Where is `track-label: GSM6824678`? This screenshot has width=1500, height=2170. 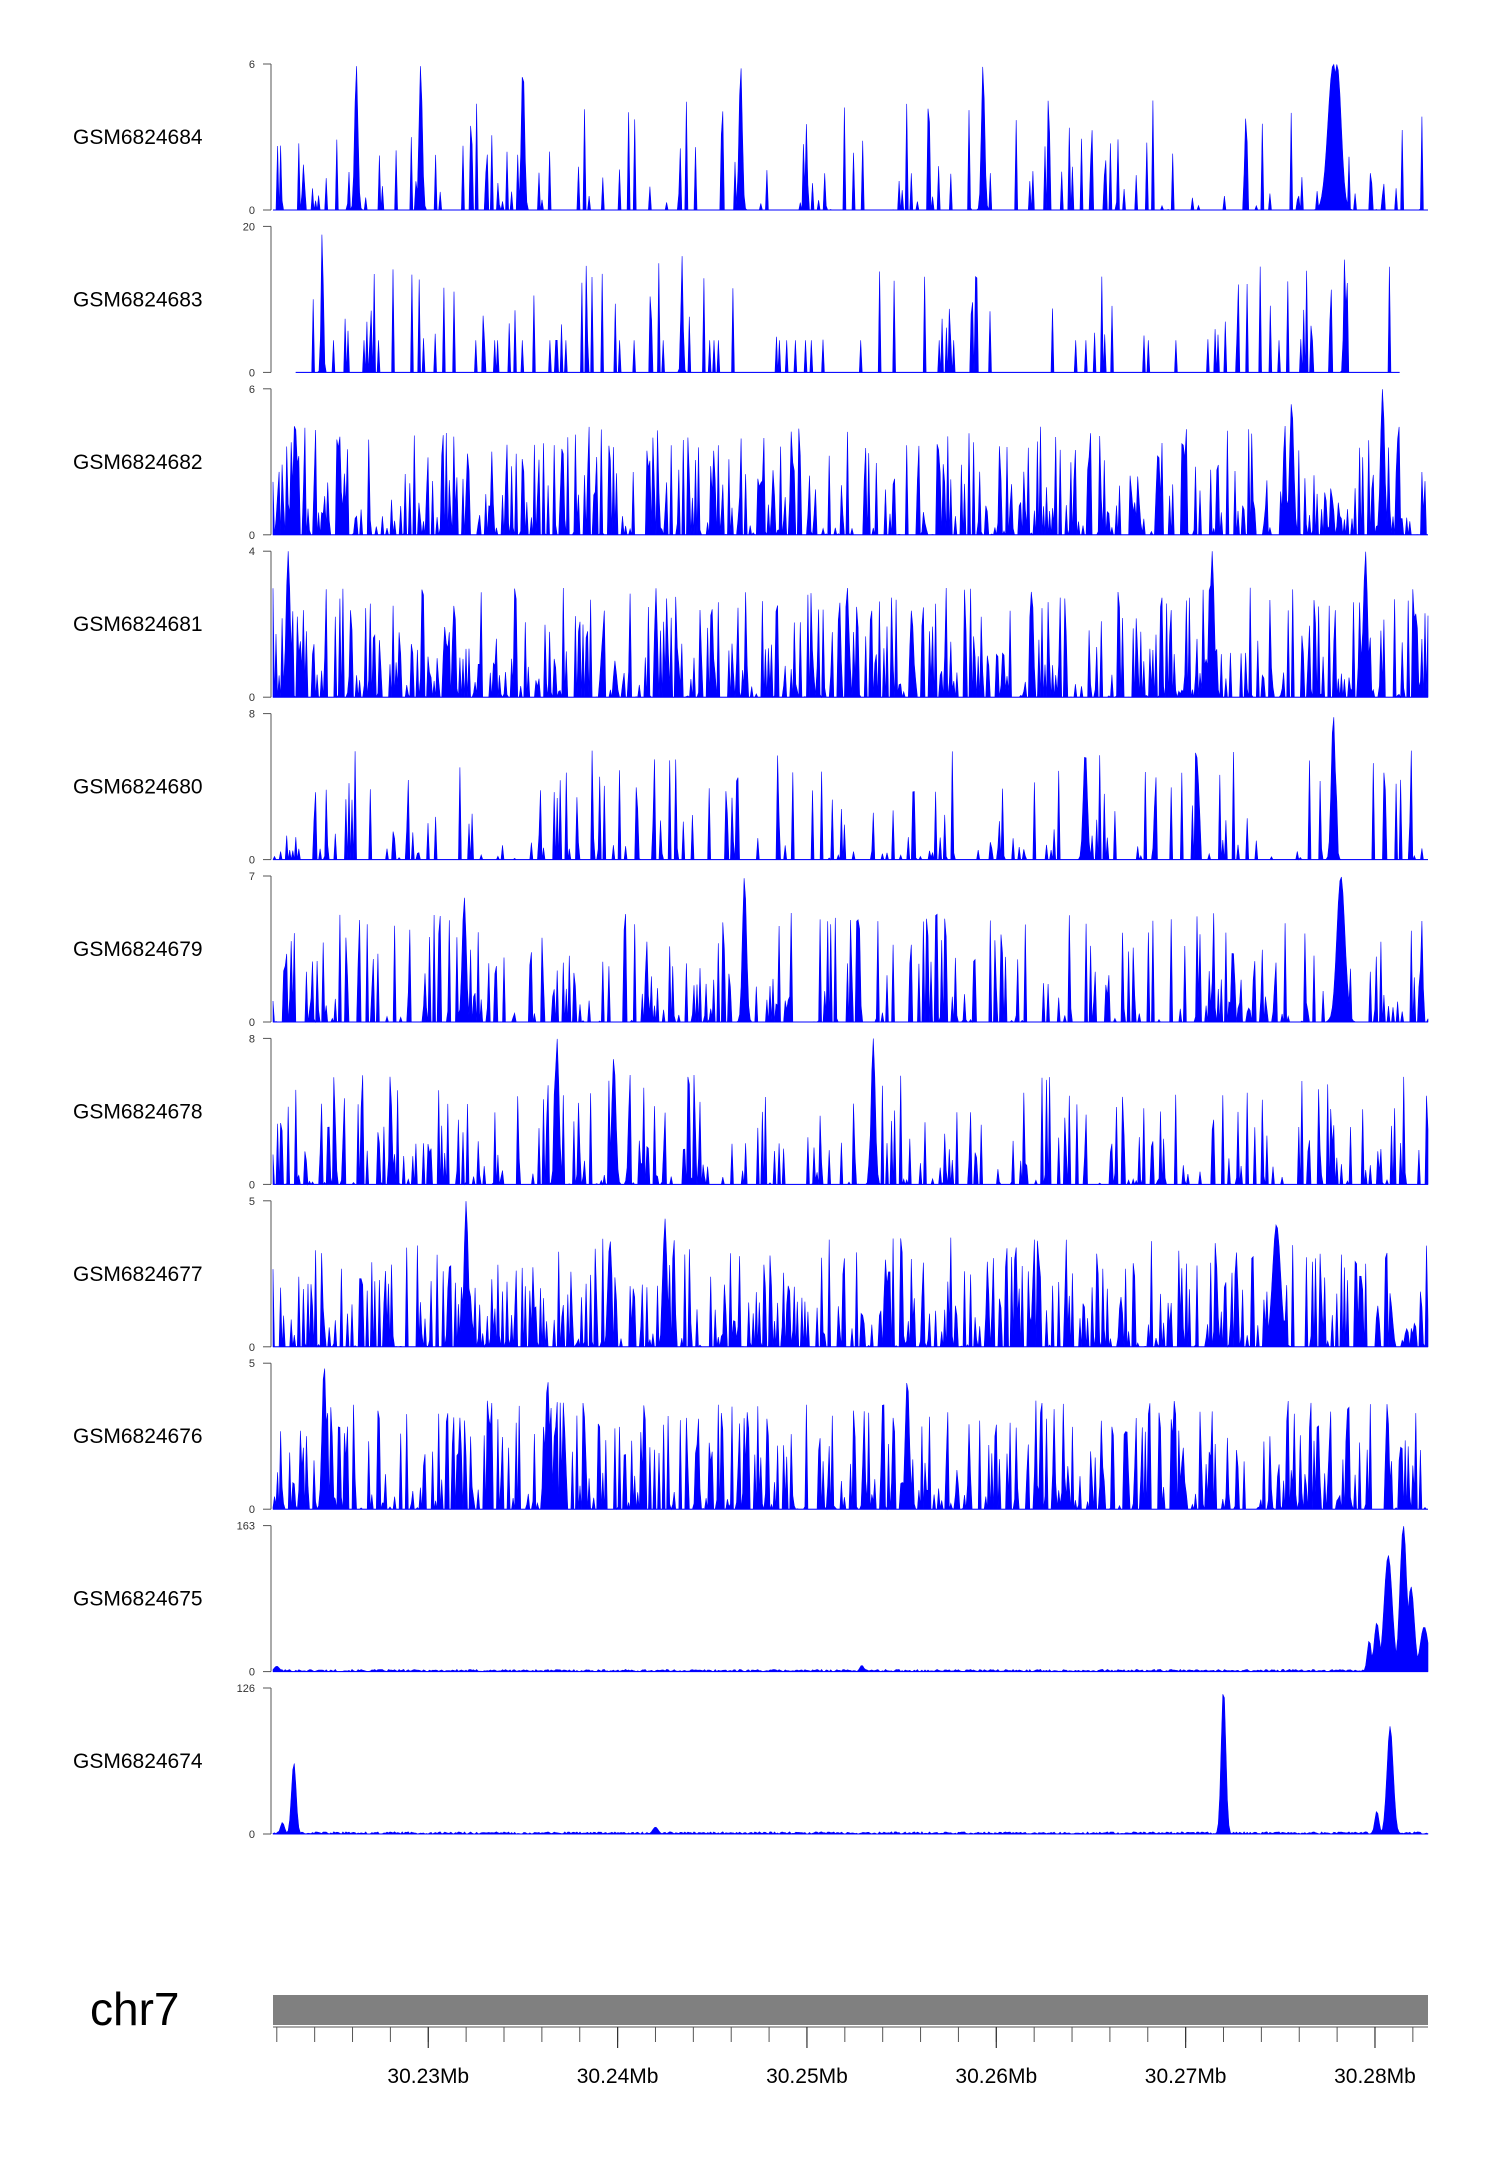 track-label: GSM6824678 is located at coordinates (138, 1111).